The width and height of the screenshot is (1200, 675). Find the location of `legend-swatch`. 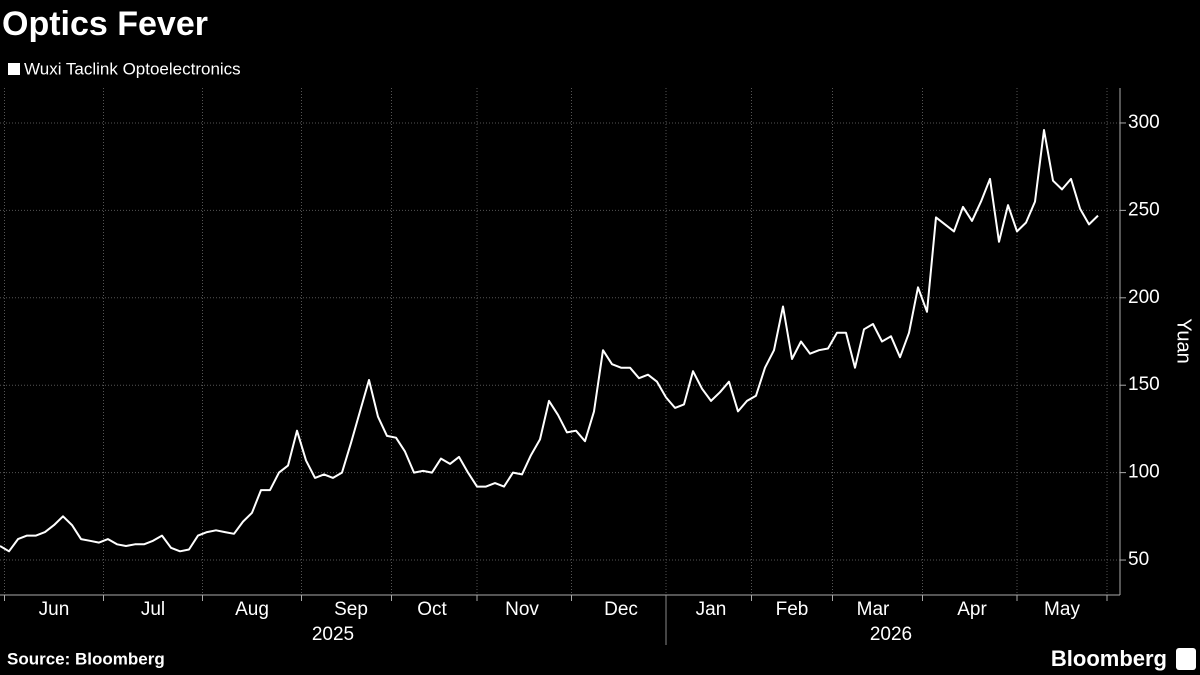

legend-swatch is located at coordinates (14, 69).